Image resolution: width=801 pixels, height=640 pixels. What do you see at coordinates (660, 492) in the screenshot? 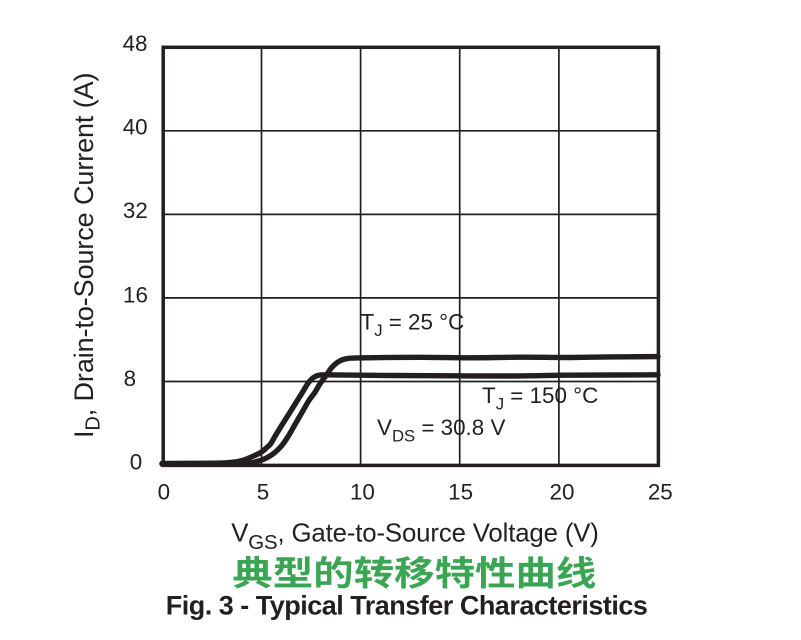
I see `svg-text: 25` at bounding box center [660, 492].